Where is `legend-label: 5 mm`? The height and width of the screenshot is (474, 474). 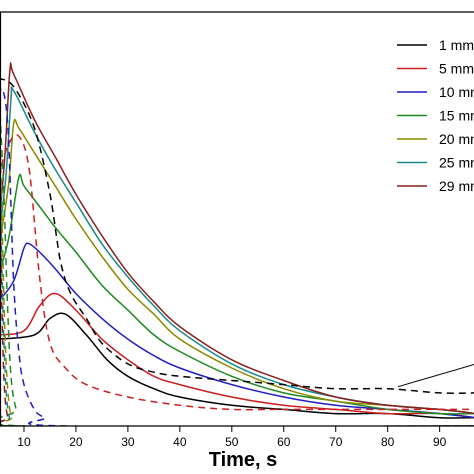 legend-label: 5 mm is located at coordinates (456, 69).